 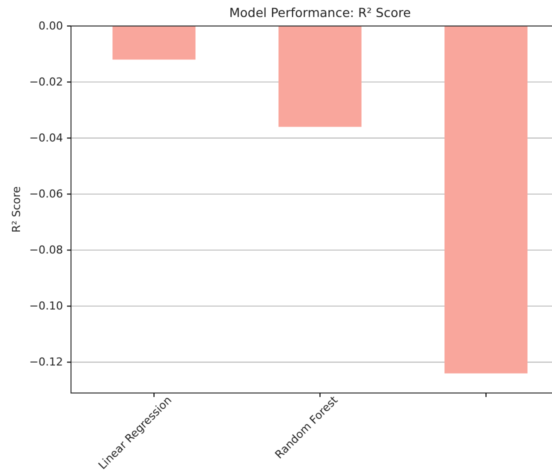 What do you see at coordinates (46, 138) in the screenshot?
I see `y-tick-label: −0.04` at bounding box center [46, 138].